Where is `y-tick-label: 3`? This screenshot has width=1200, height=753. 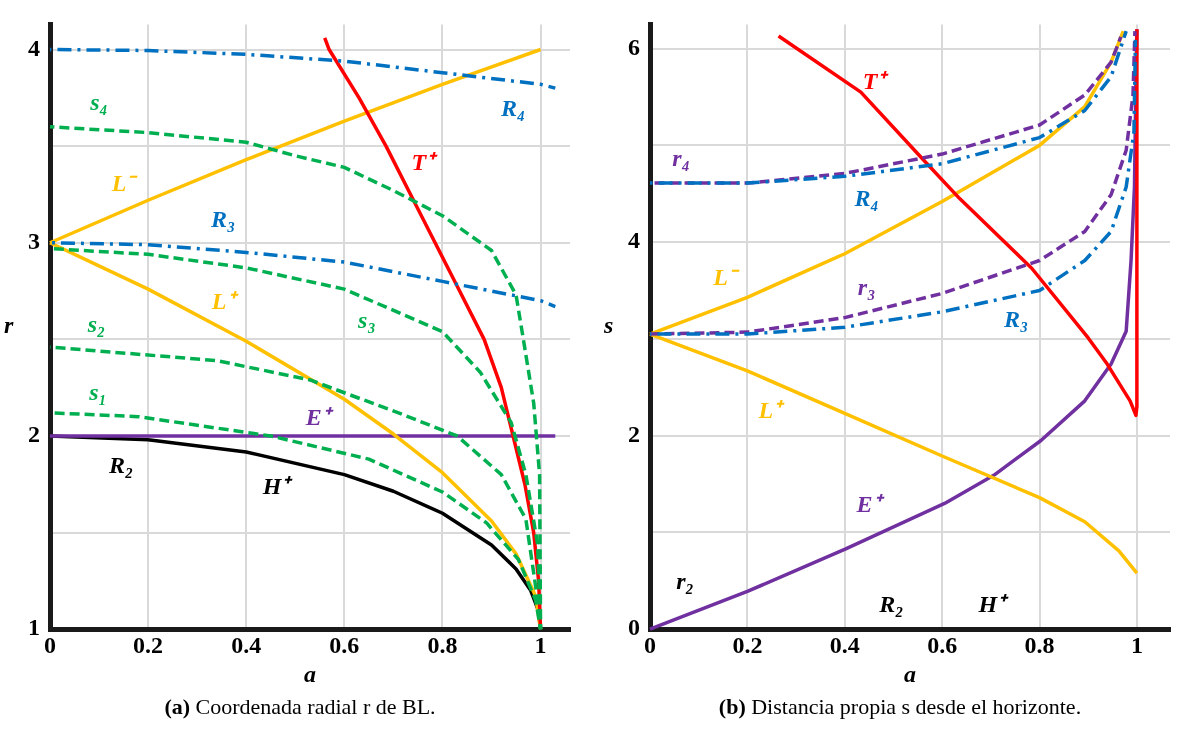
y-tick-label: 3 is located at coordinates (34, 240).